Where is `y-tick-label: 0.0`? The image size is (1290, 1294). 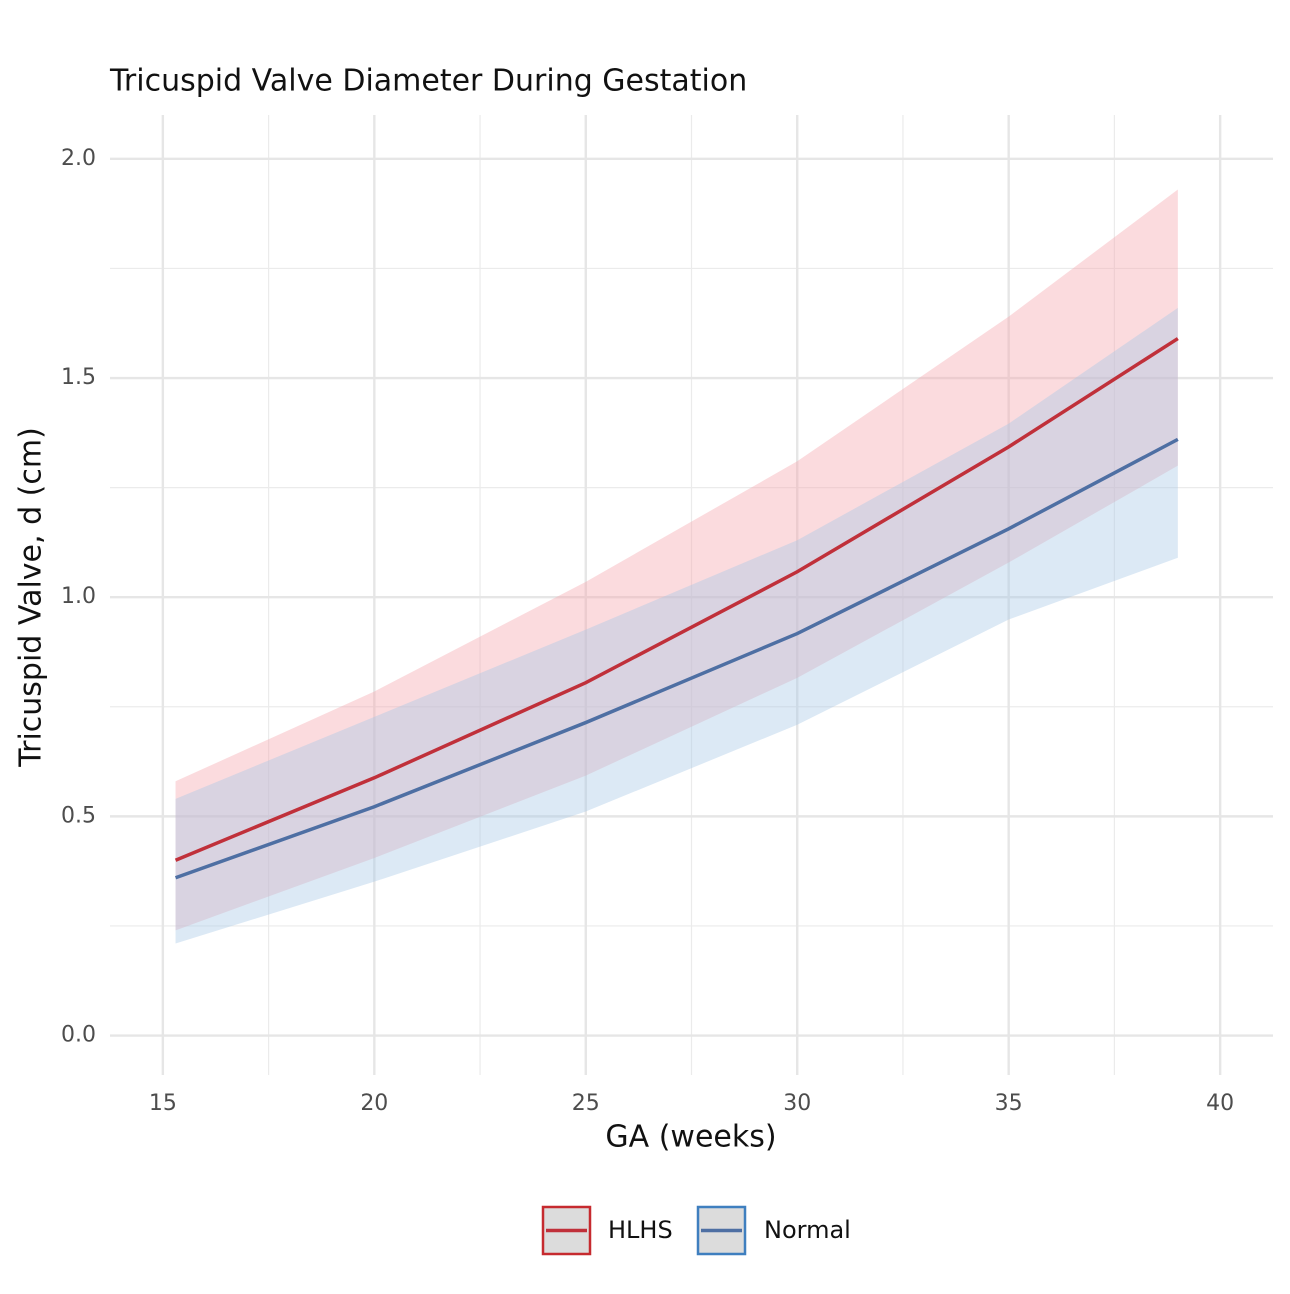 y-tick-label: 0.0 is located at coordinates (78, 1035).